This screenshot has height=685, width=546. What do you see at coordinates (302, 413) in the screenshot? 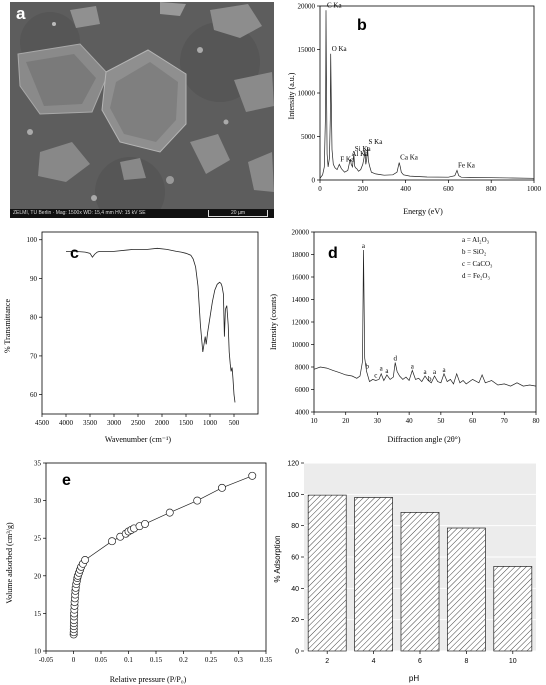
I see `panel-d-ytick-label: 4000` at bounding box center [302, 413].